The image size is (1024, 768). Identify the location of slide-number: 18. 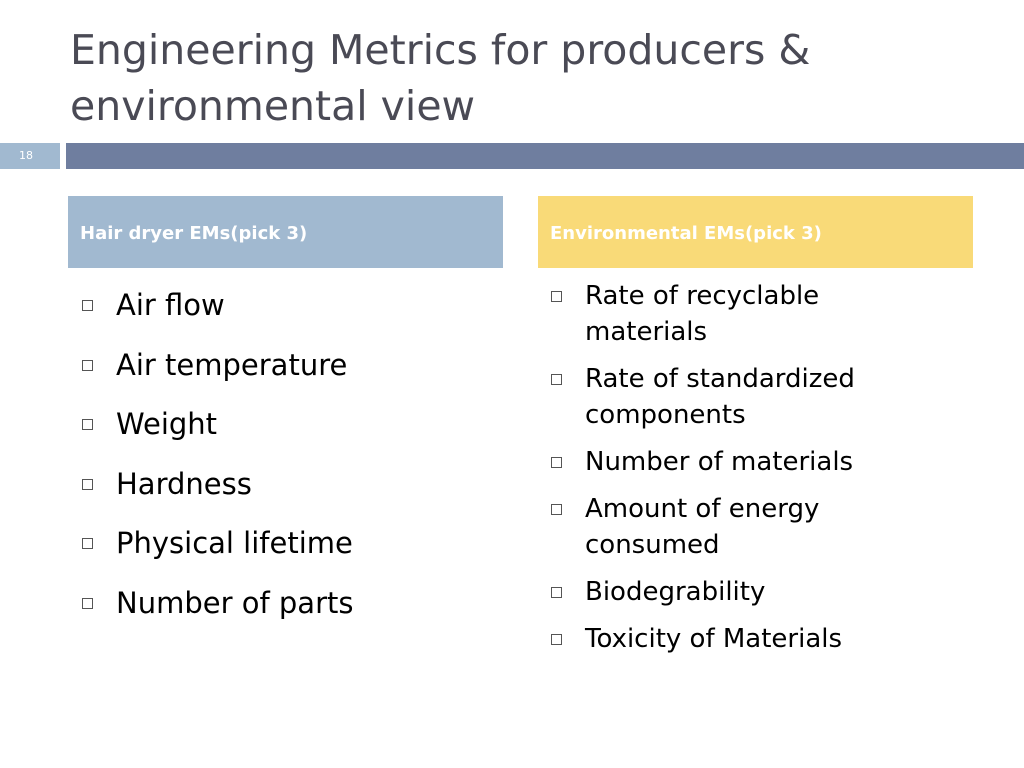
(26, 155).